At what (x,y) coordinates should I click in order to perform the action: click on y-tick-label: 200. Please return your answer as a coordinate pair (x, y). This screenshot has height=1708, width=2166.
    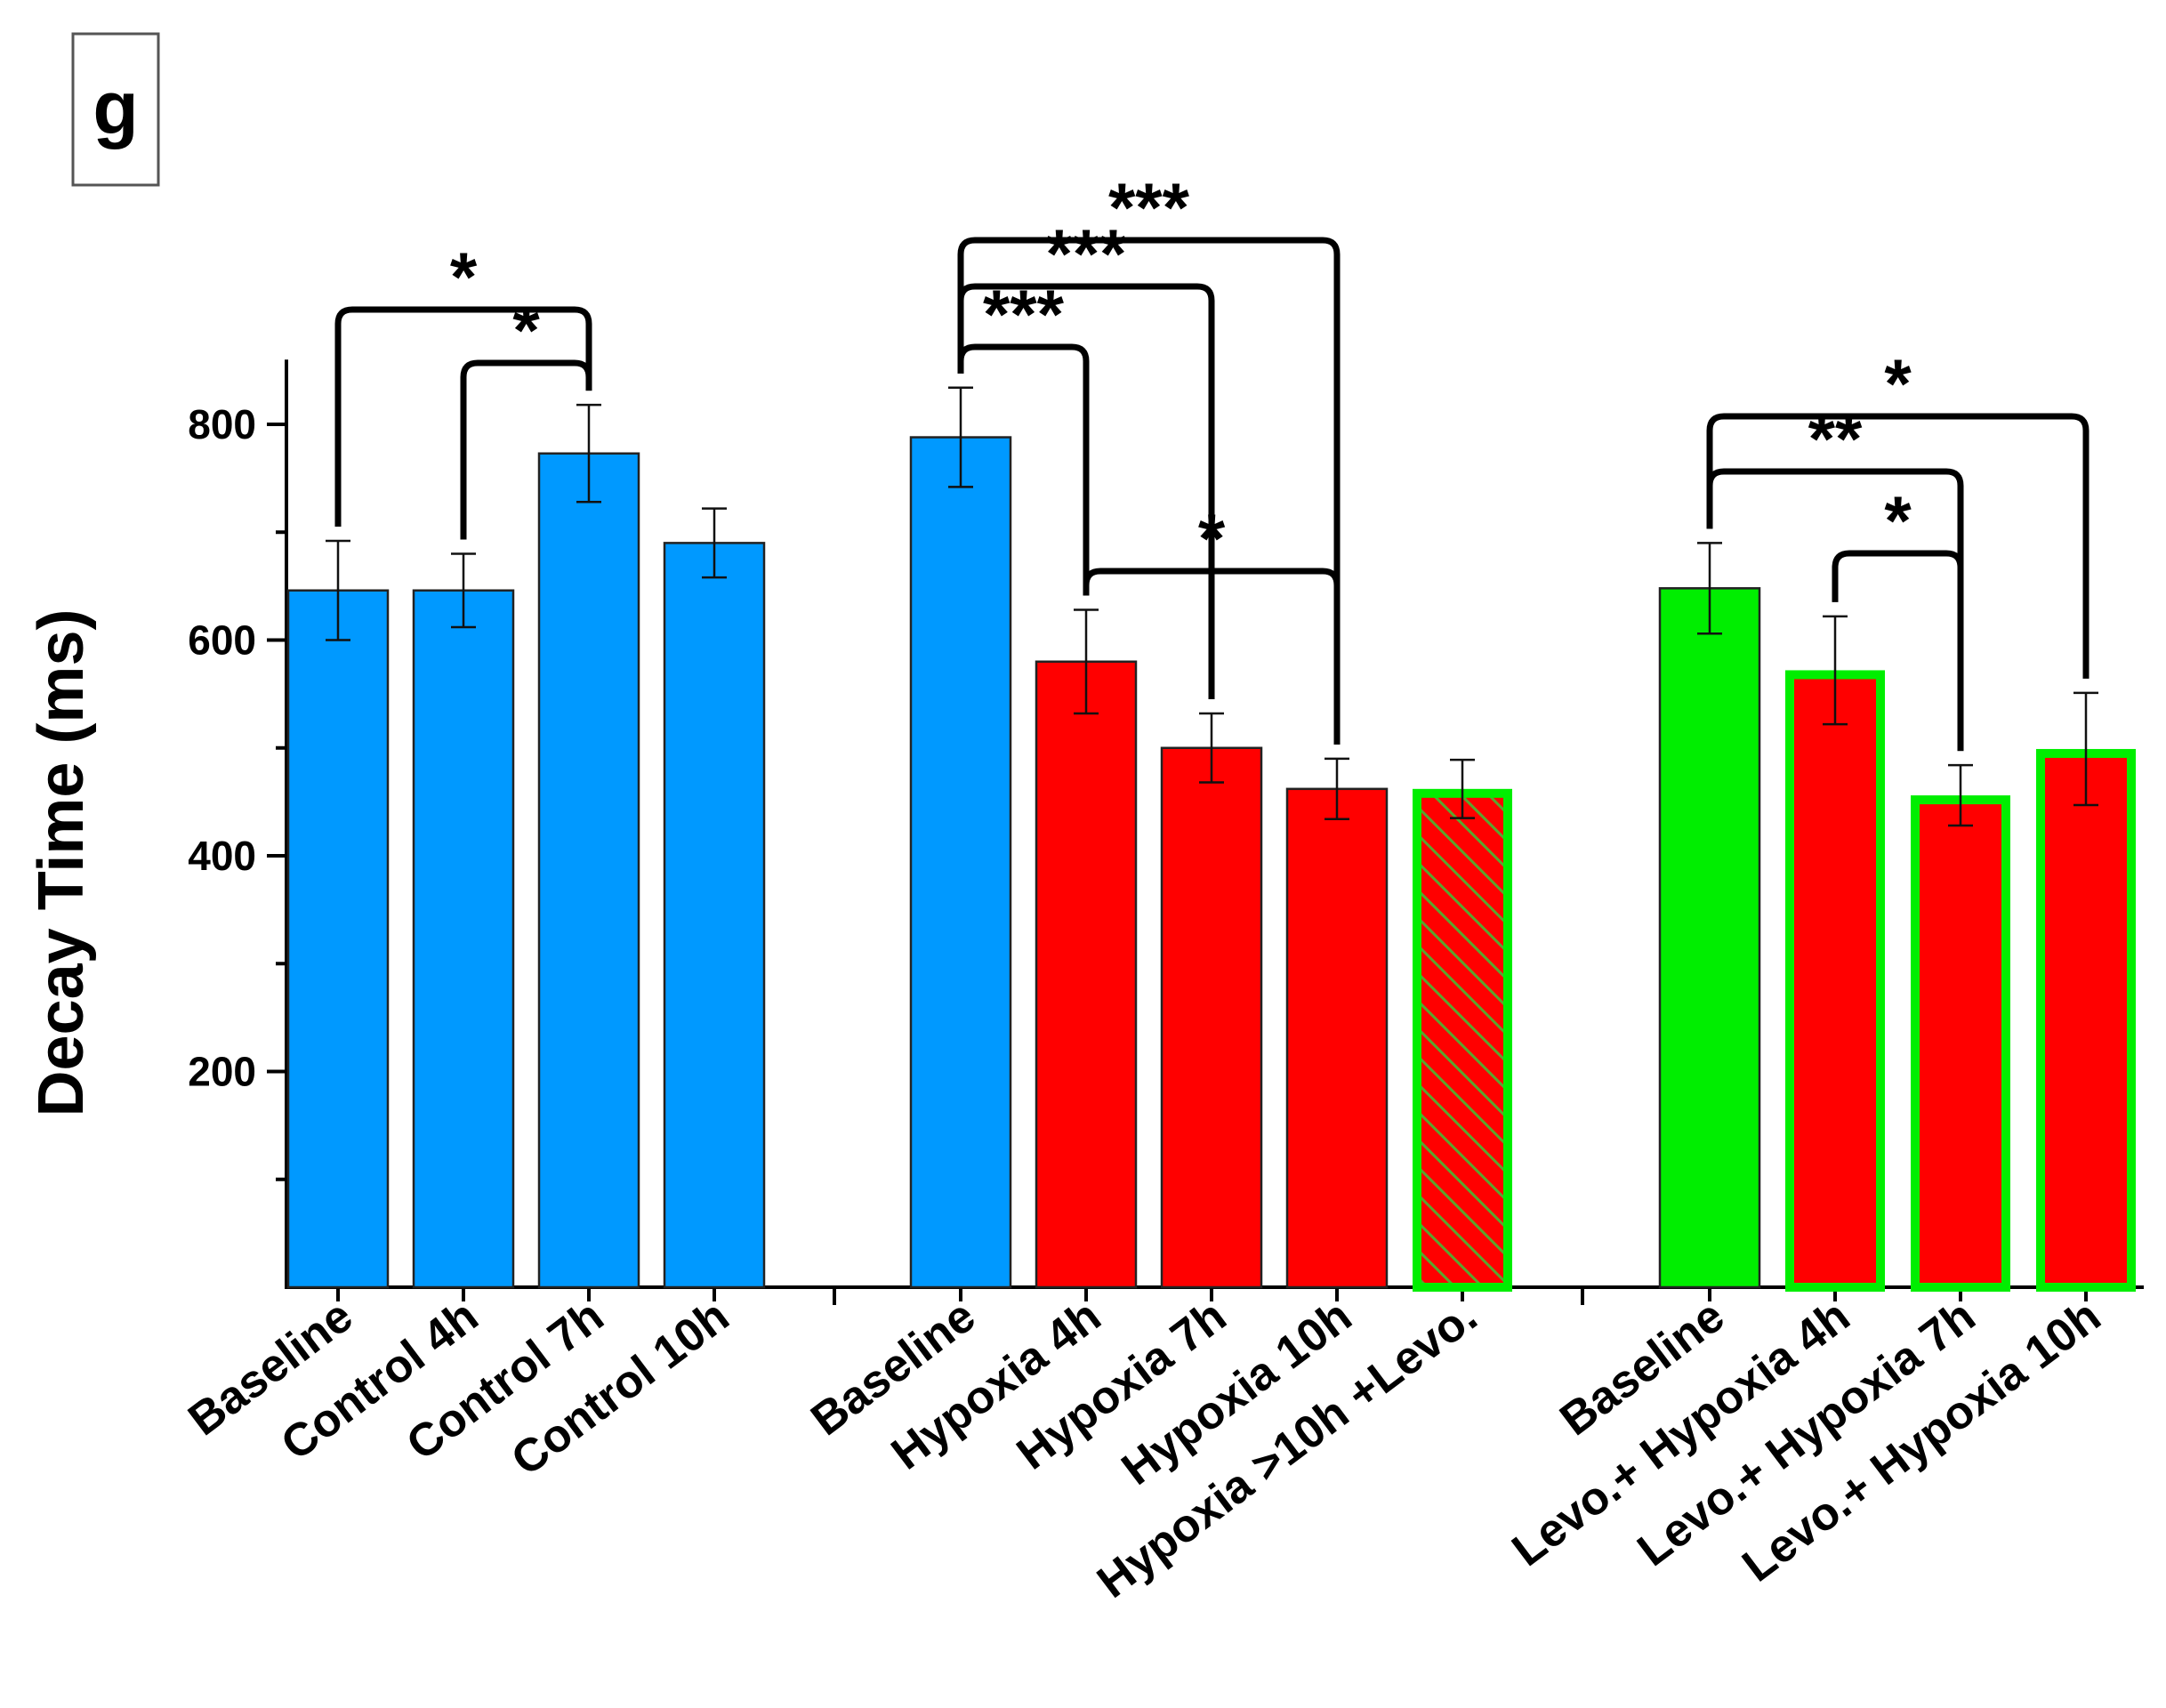
    Looking at the image, I should click on (222, 1072).